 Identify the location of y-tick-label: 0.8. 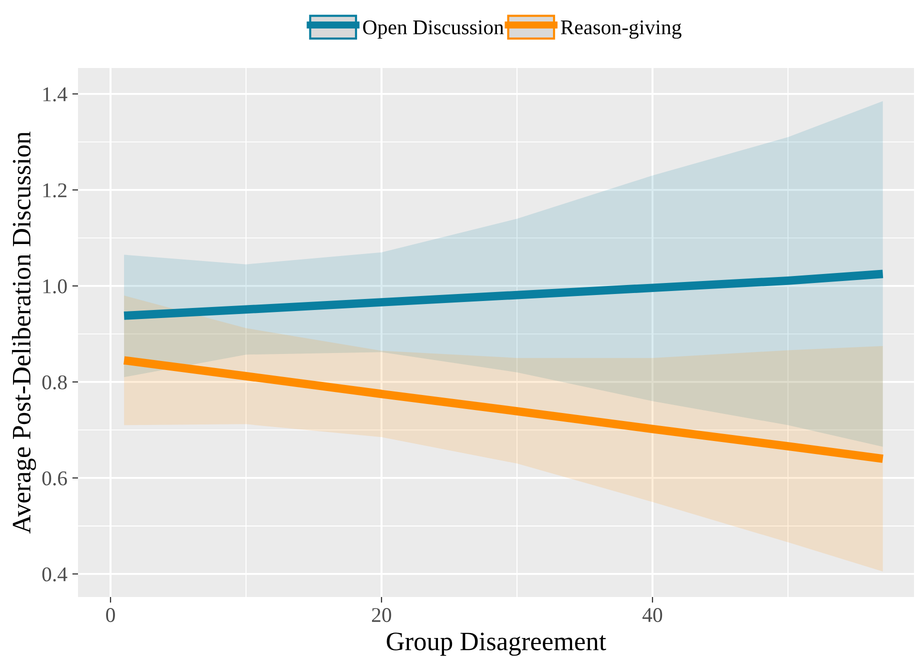
(54, 382).